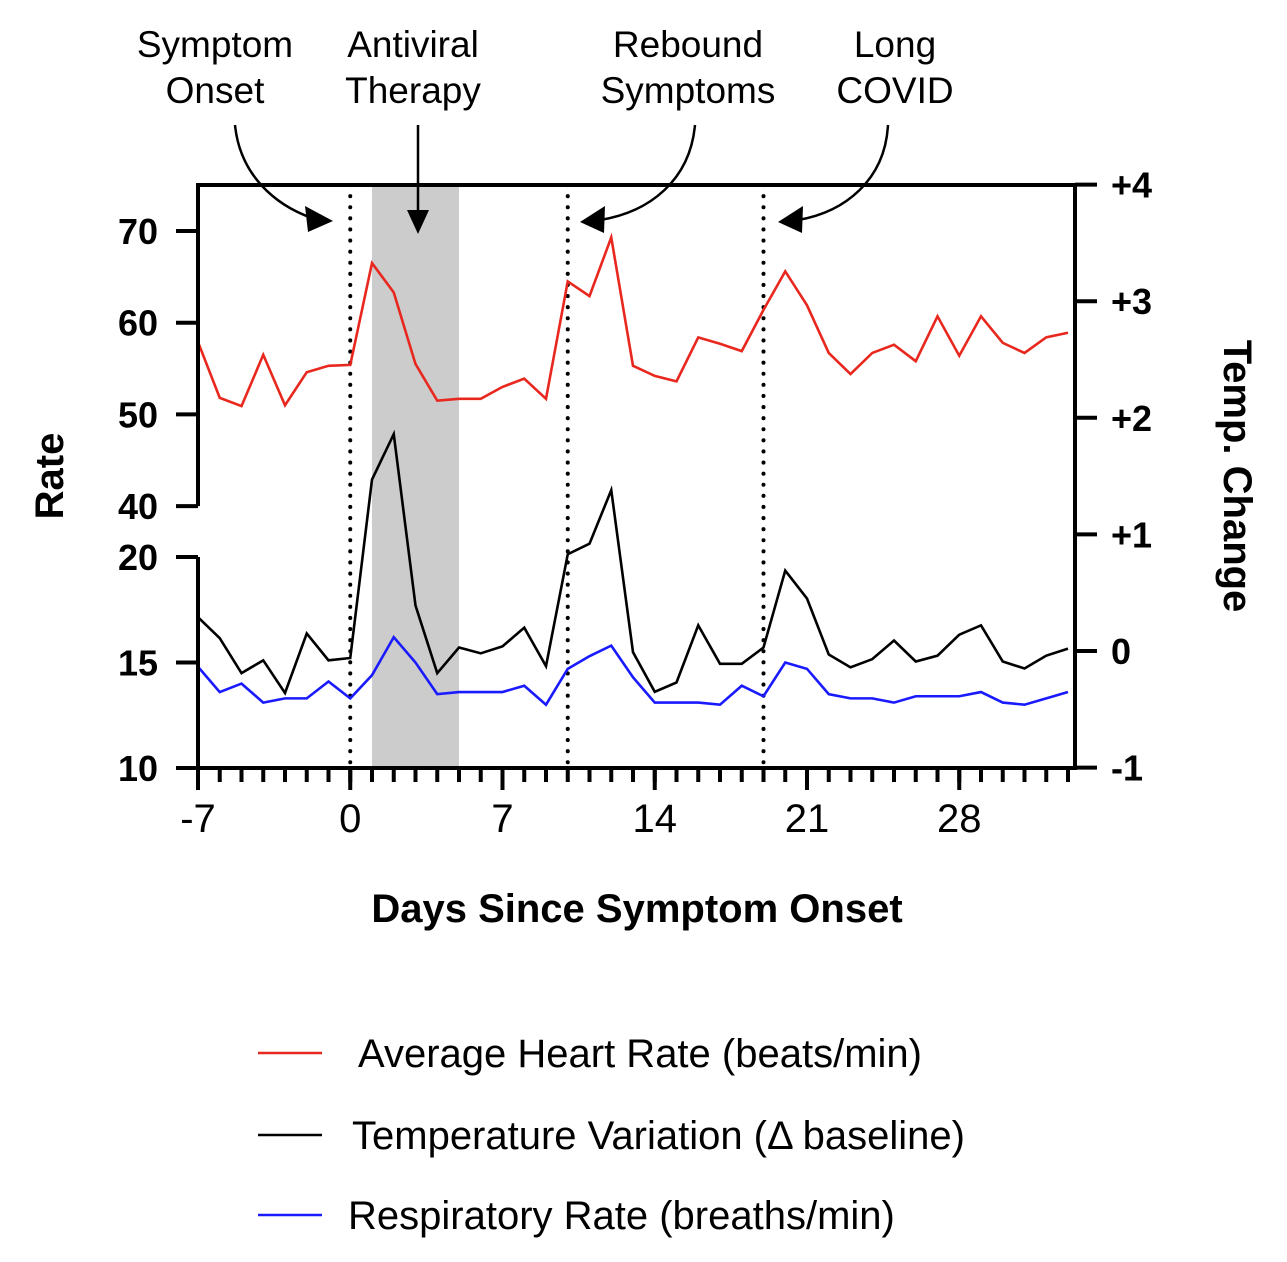 The height and width of the screenshot is (1262, 1287). I want to click on left-upper-tick-label: 40, so click(138, 506).